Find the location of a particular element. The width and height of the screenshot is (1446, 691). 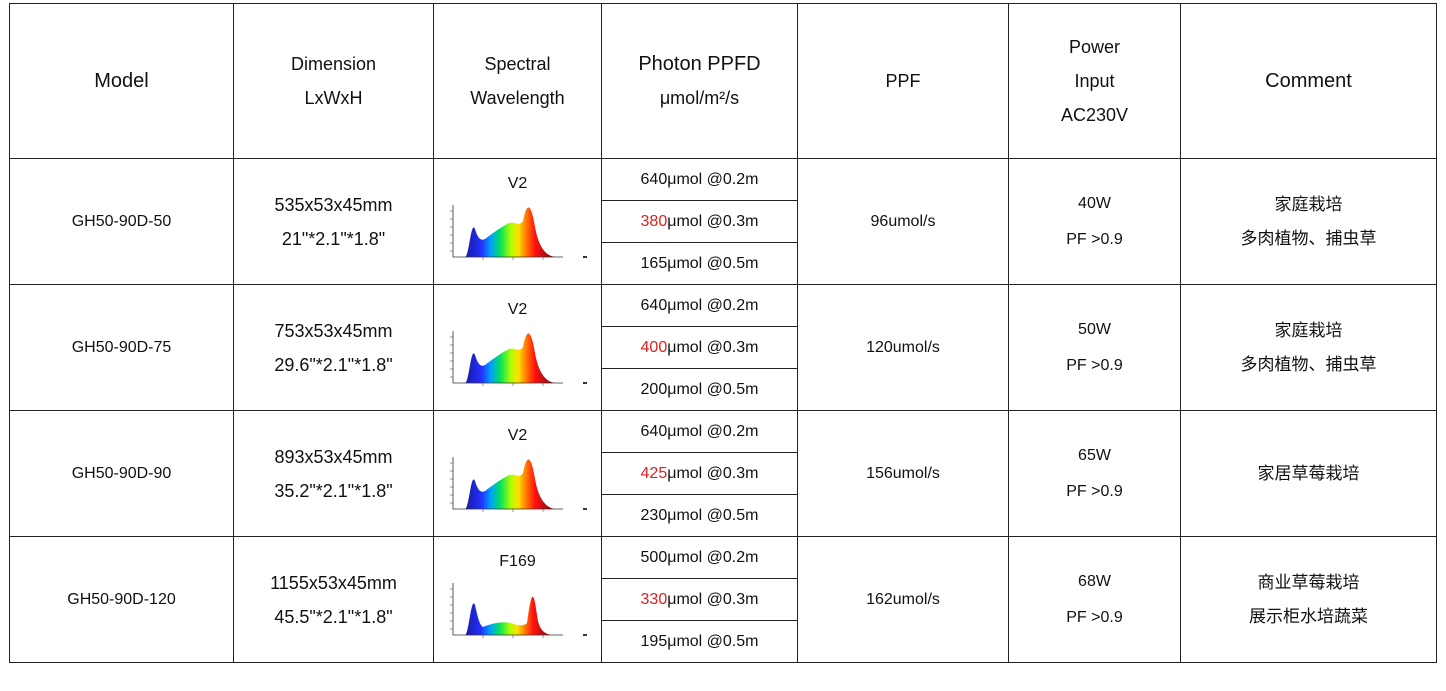

ppfd-value: 230 is located at coordinates (654, 515).